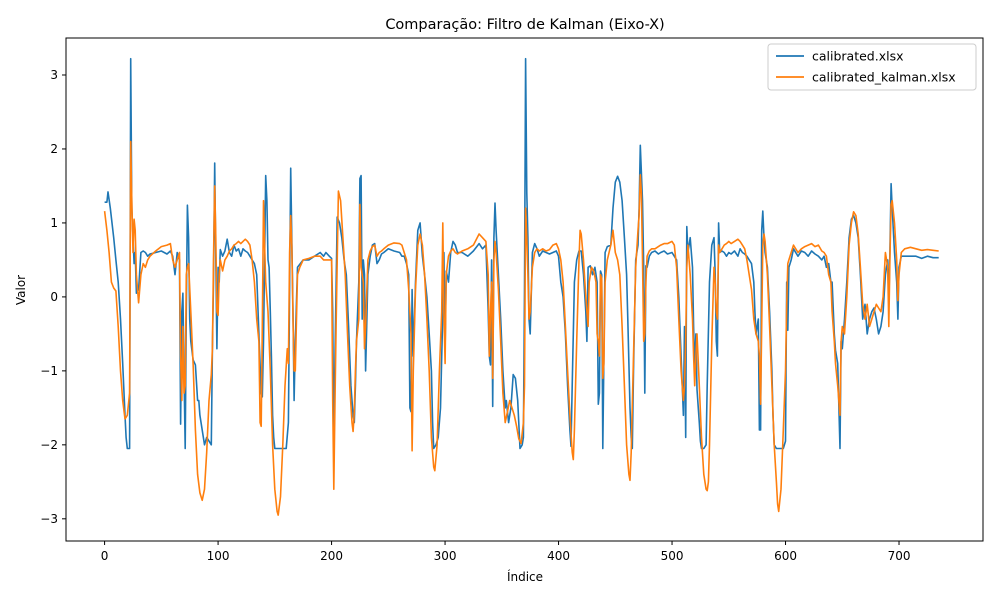 The width and height of the screenshot is (1000, 600). What do you see at coordinates (49, 445) in the screenshot?
I see `y-tick-label: −2` at bounding box center [49, 445].